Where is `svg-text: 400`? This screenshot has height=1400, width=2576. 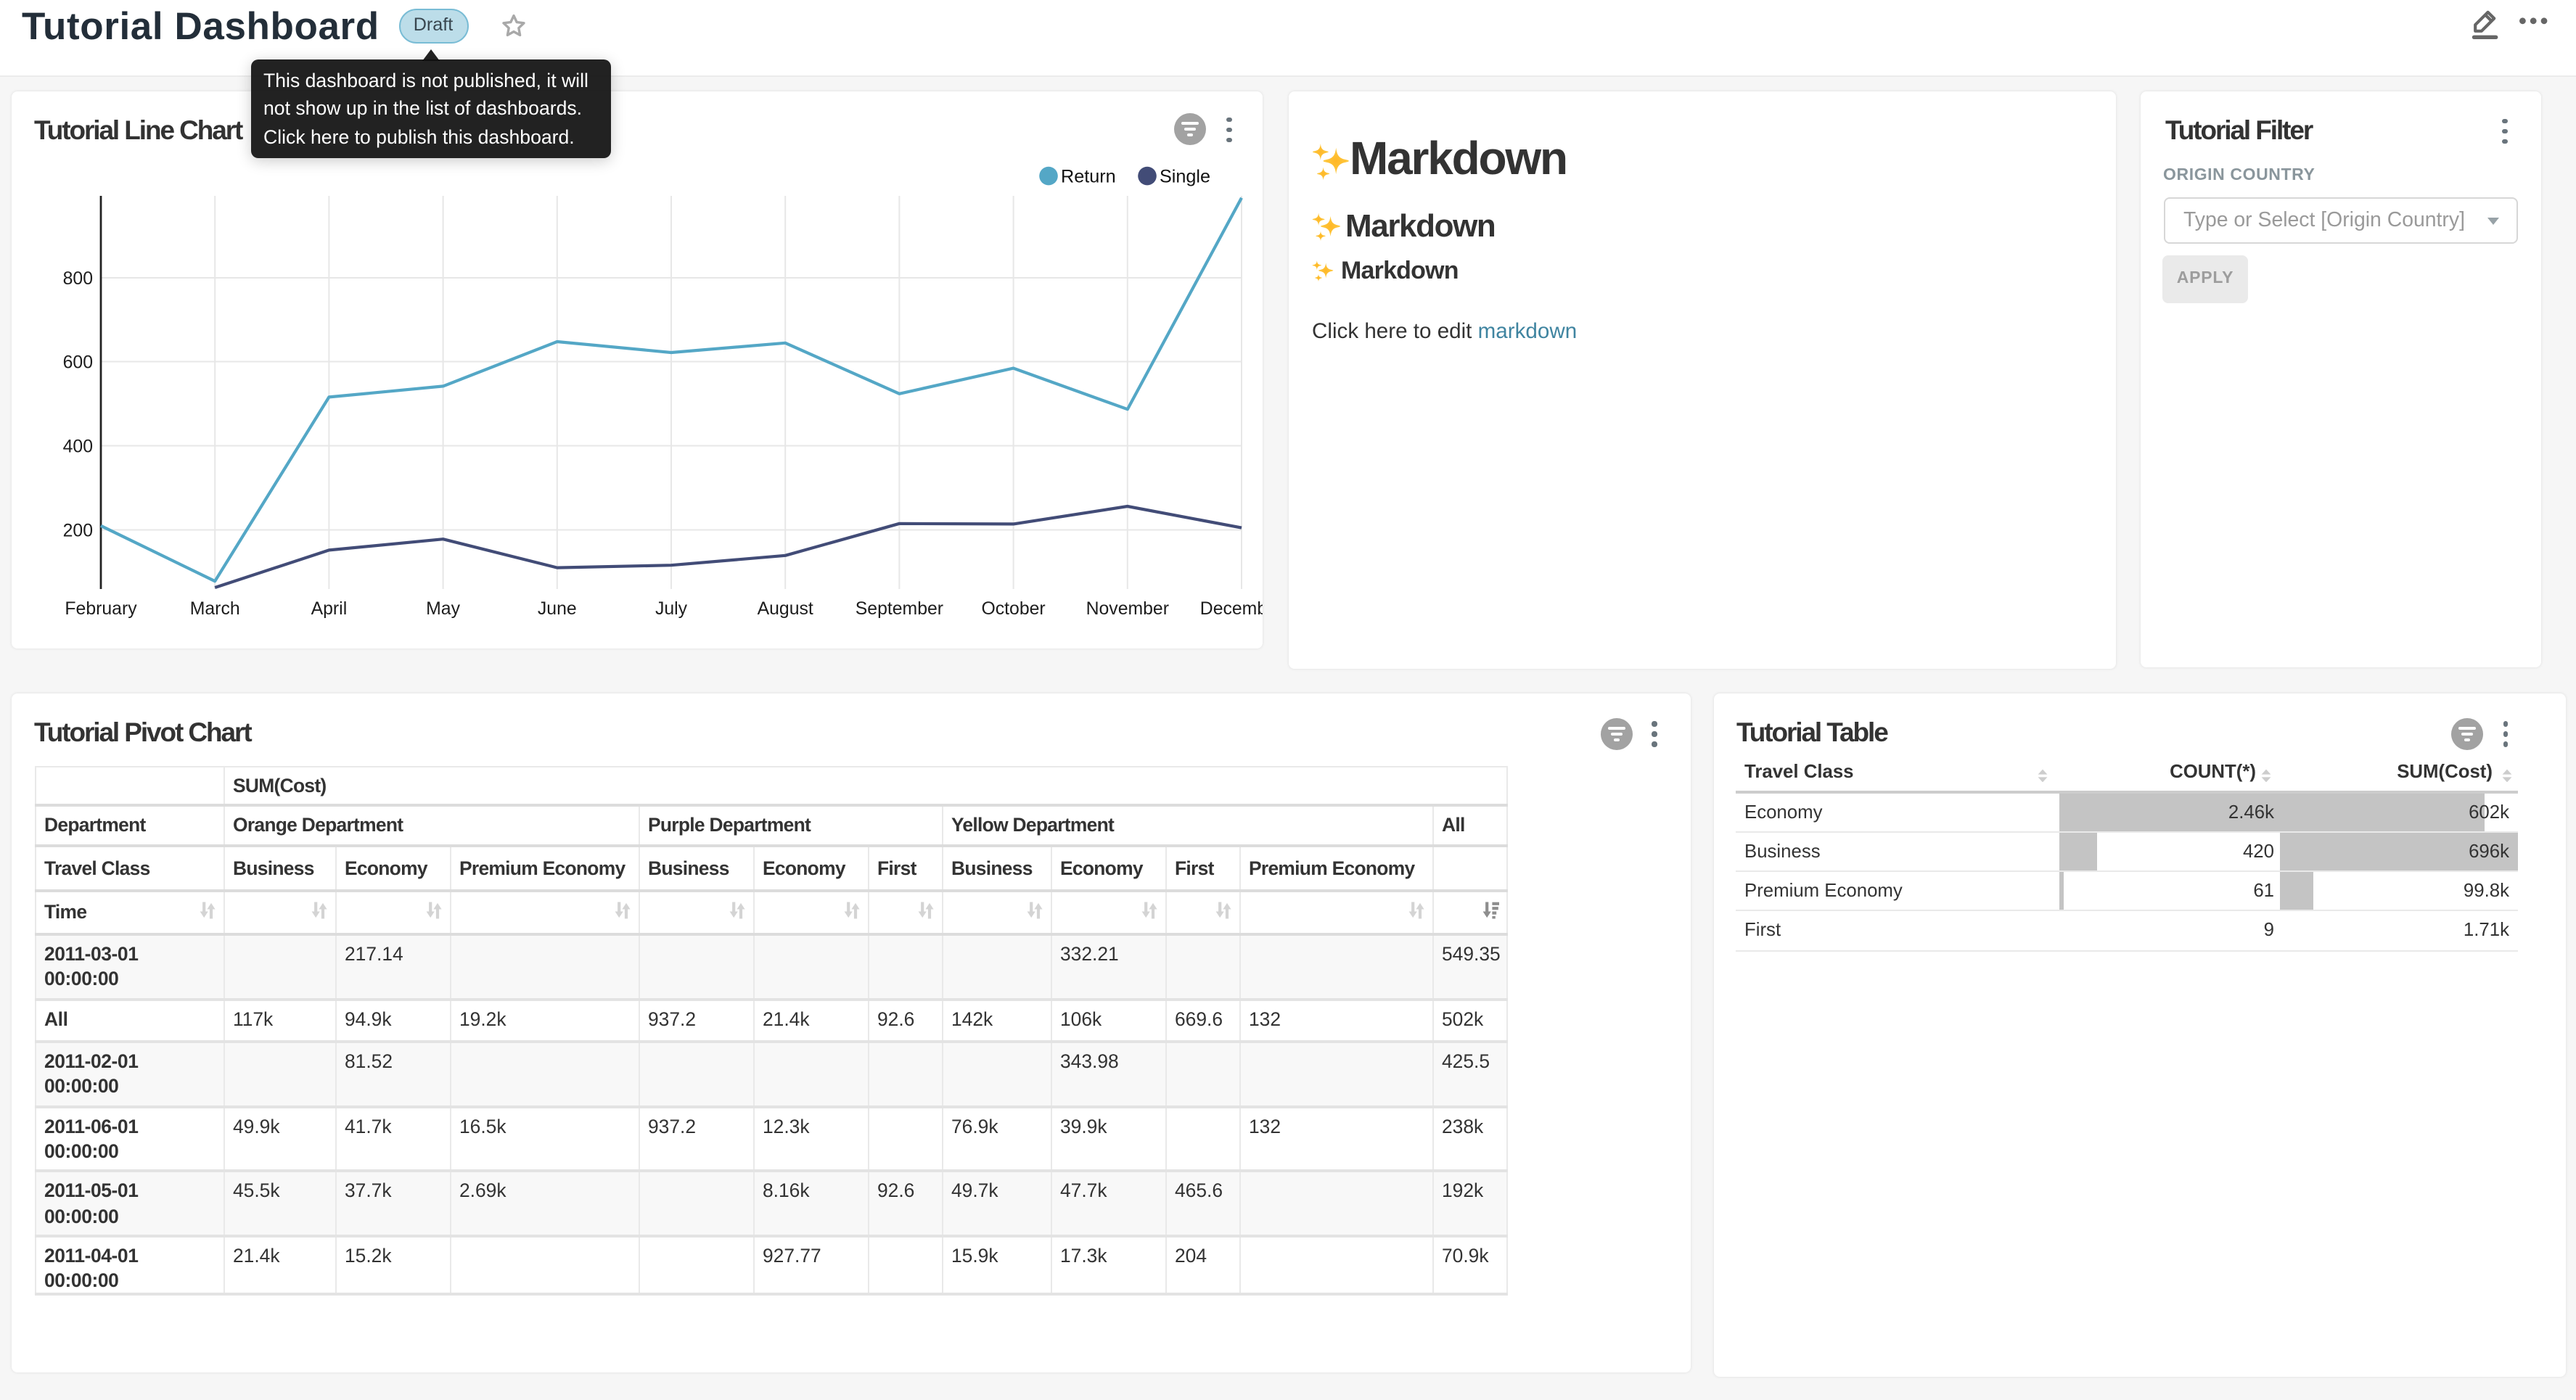
svg-text: 400 is located at coordinates (77, 446).